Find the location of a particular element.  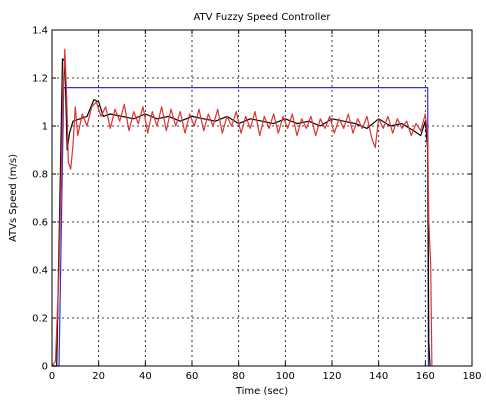

y-tick-label: 1 is located at coordinates (45, 127).